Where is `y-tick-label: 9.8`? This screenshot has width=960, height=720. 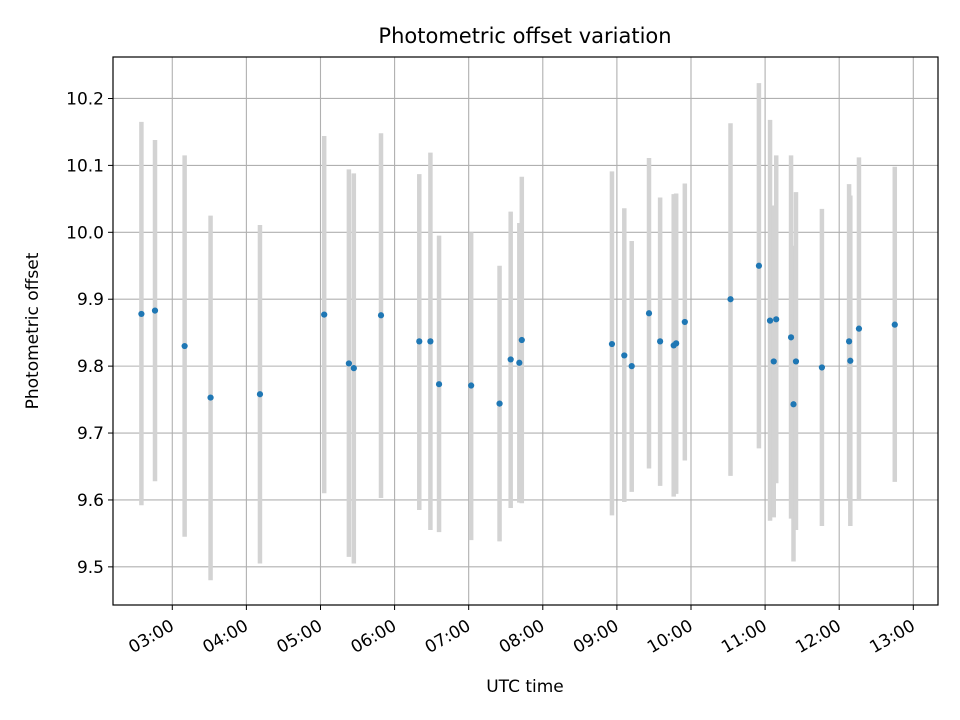
y-tick-label: 9.8 is located at coordinates (90, 367).